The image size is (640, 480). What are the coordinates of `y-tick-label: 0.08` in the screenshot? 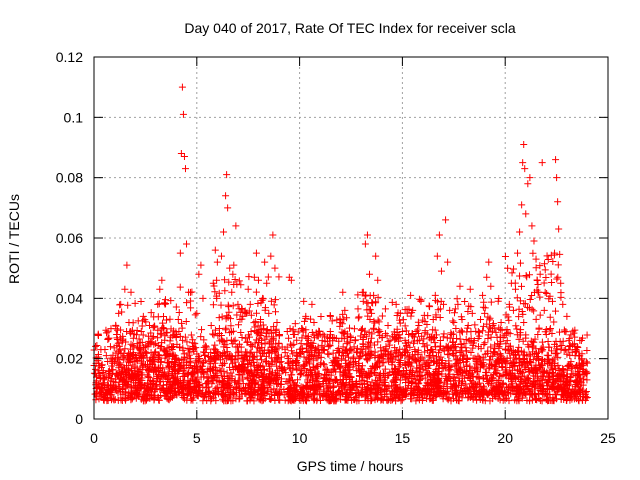 It's located at (69, 178).